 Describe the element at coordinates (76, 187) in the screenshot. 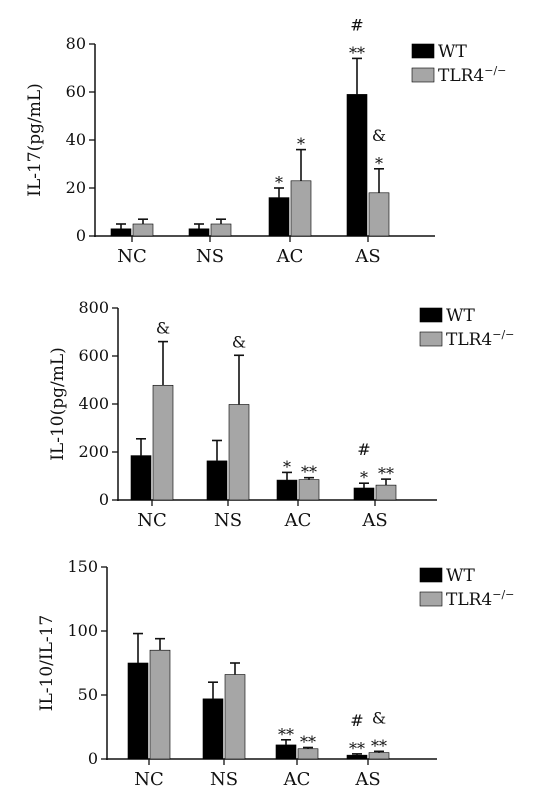

I see `y-tick-label: 20` at that location.